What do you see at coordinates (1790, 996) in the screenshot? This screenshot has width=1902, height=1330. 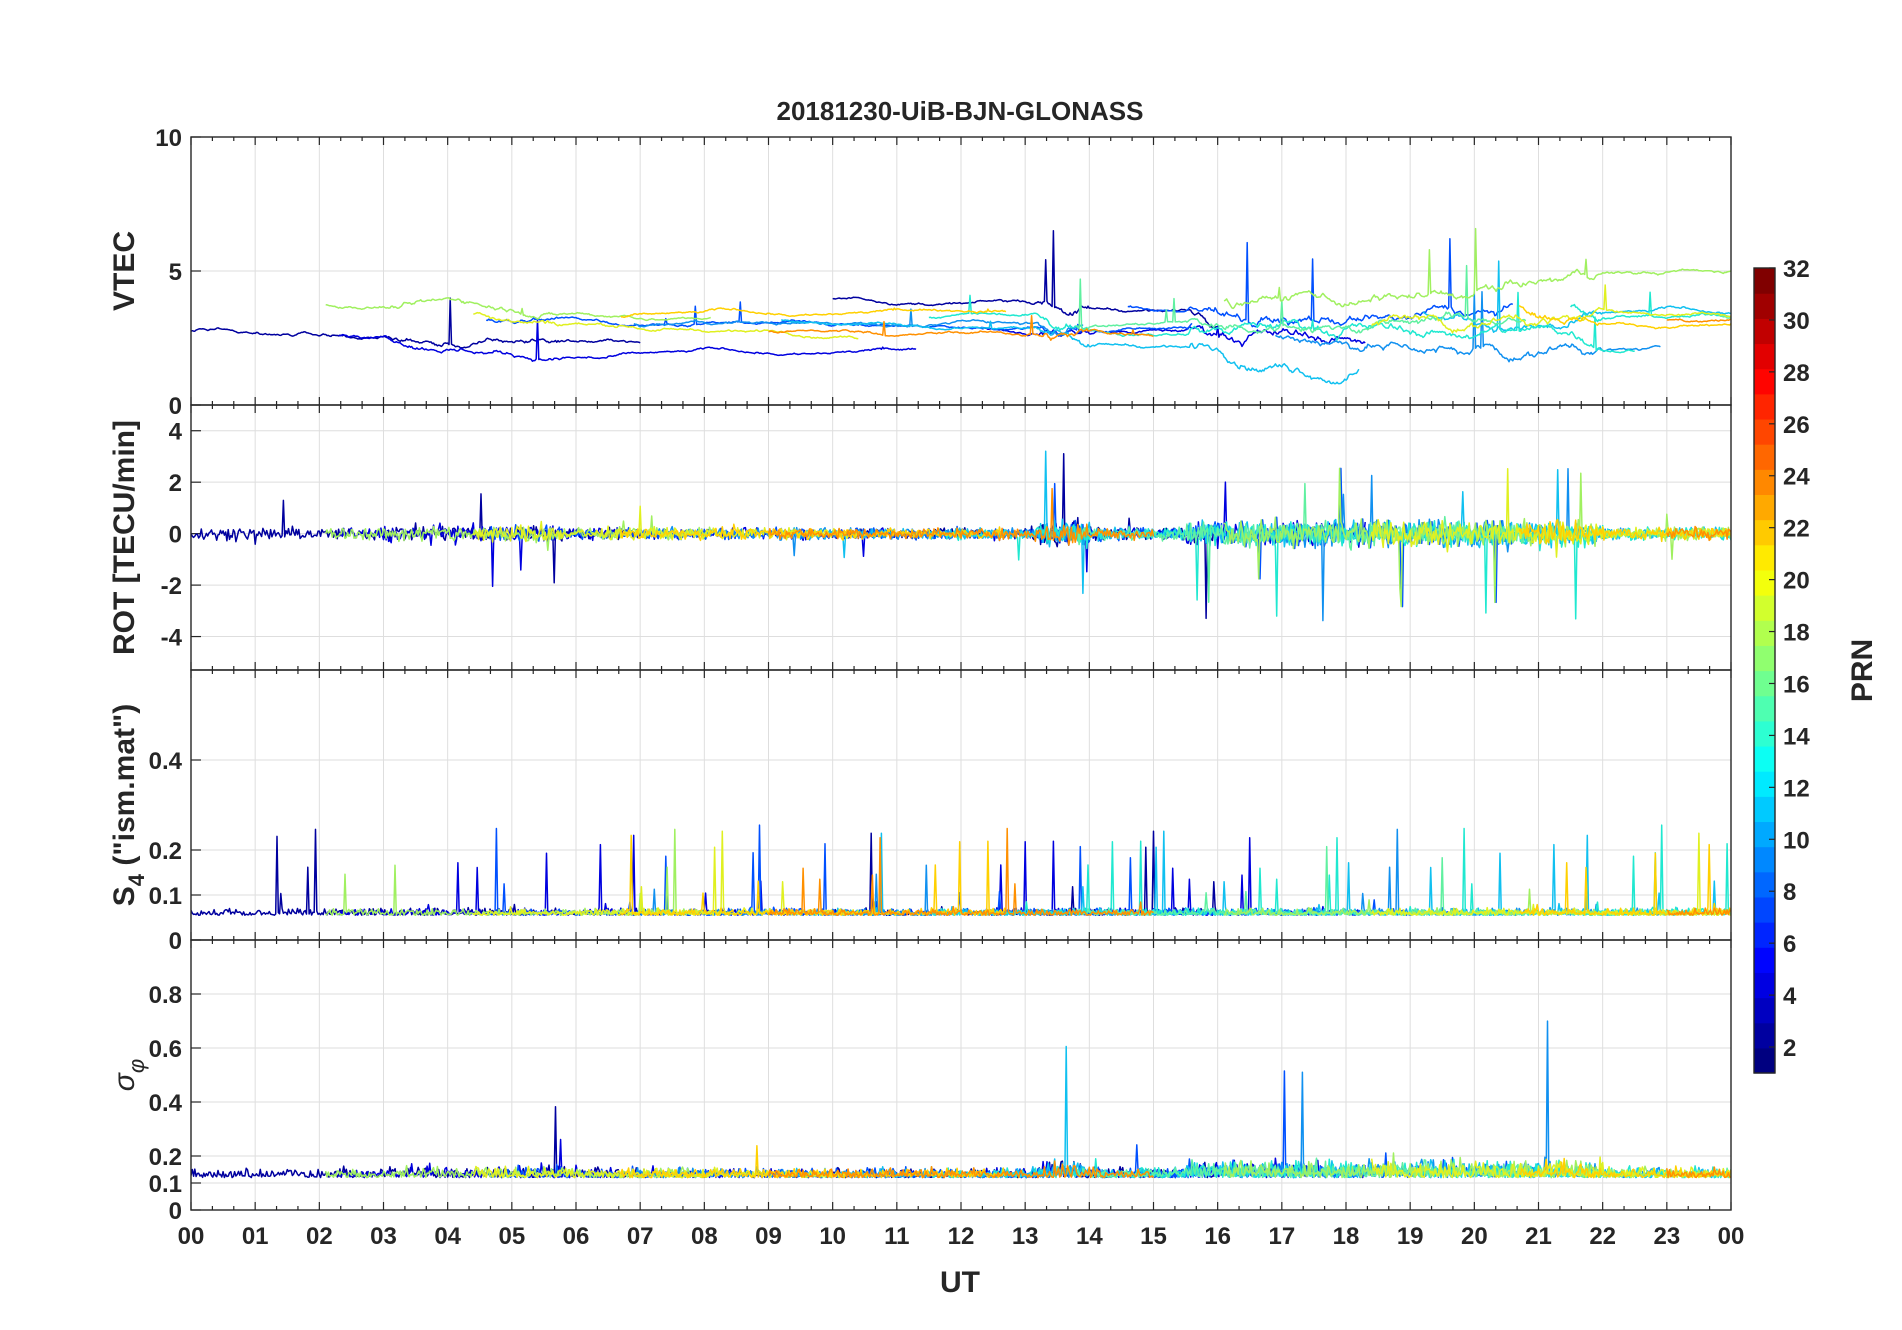 I see `colorbar-tick-label: 4` at bounding box center [1790, 996].